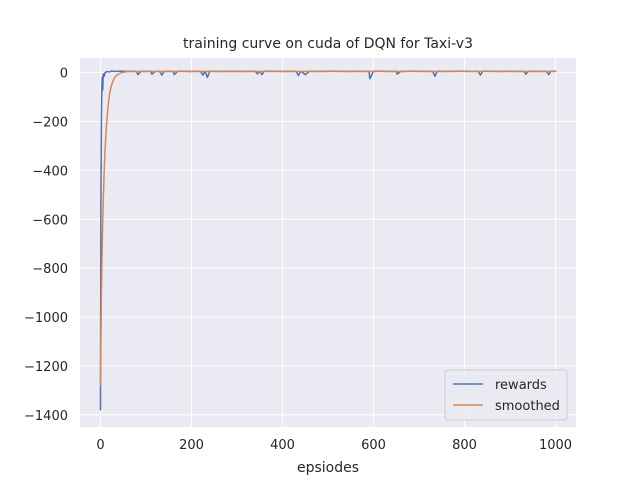 The width and height of the screenshot is (640, 480). What do you see at coordinates (464, 445) in the screenshot?
I see `x-tick-label: 800` at bounding box center [464, 445].